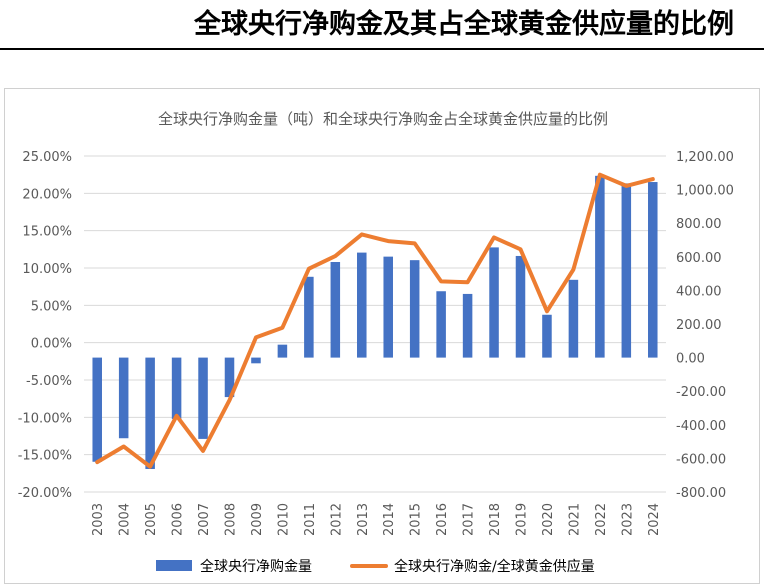 This screenshot has height=586, width=764. Describe the element at coordinates (383, 119) in the screenshot. I see `chart-title: 全球央行净购金量（吨）和全球央行净购金占全球黄金供应量的比例` at that location.